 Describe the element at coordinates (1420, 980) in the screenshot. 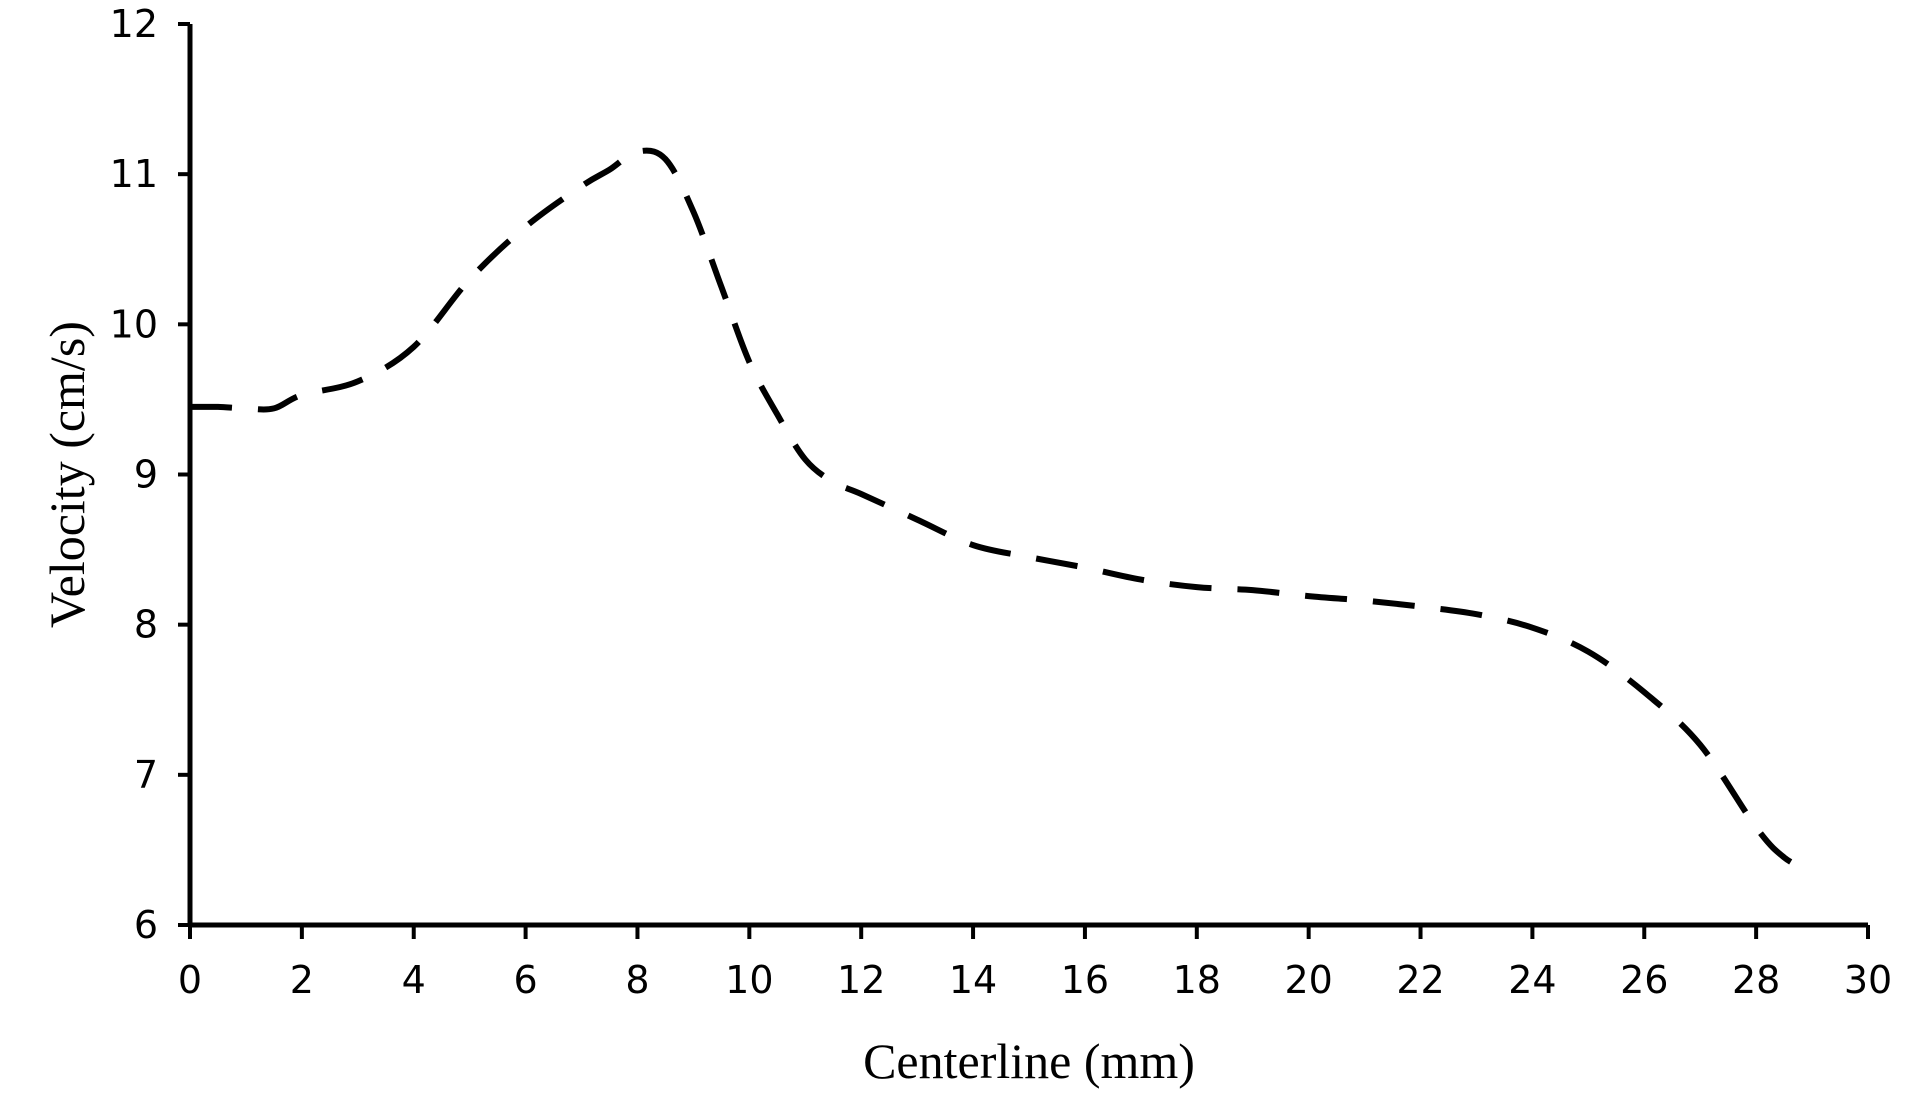

I see `x-tick-label: 22` at that location.